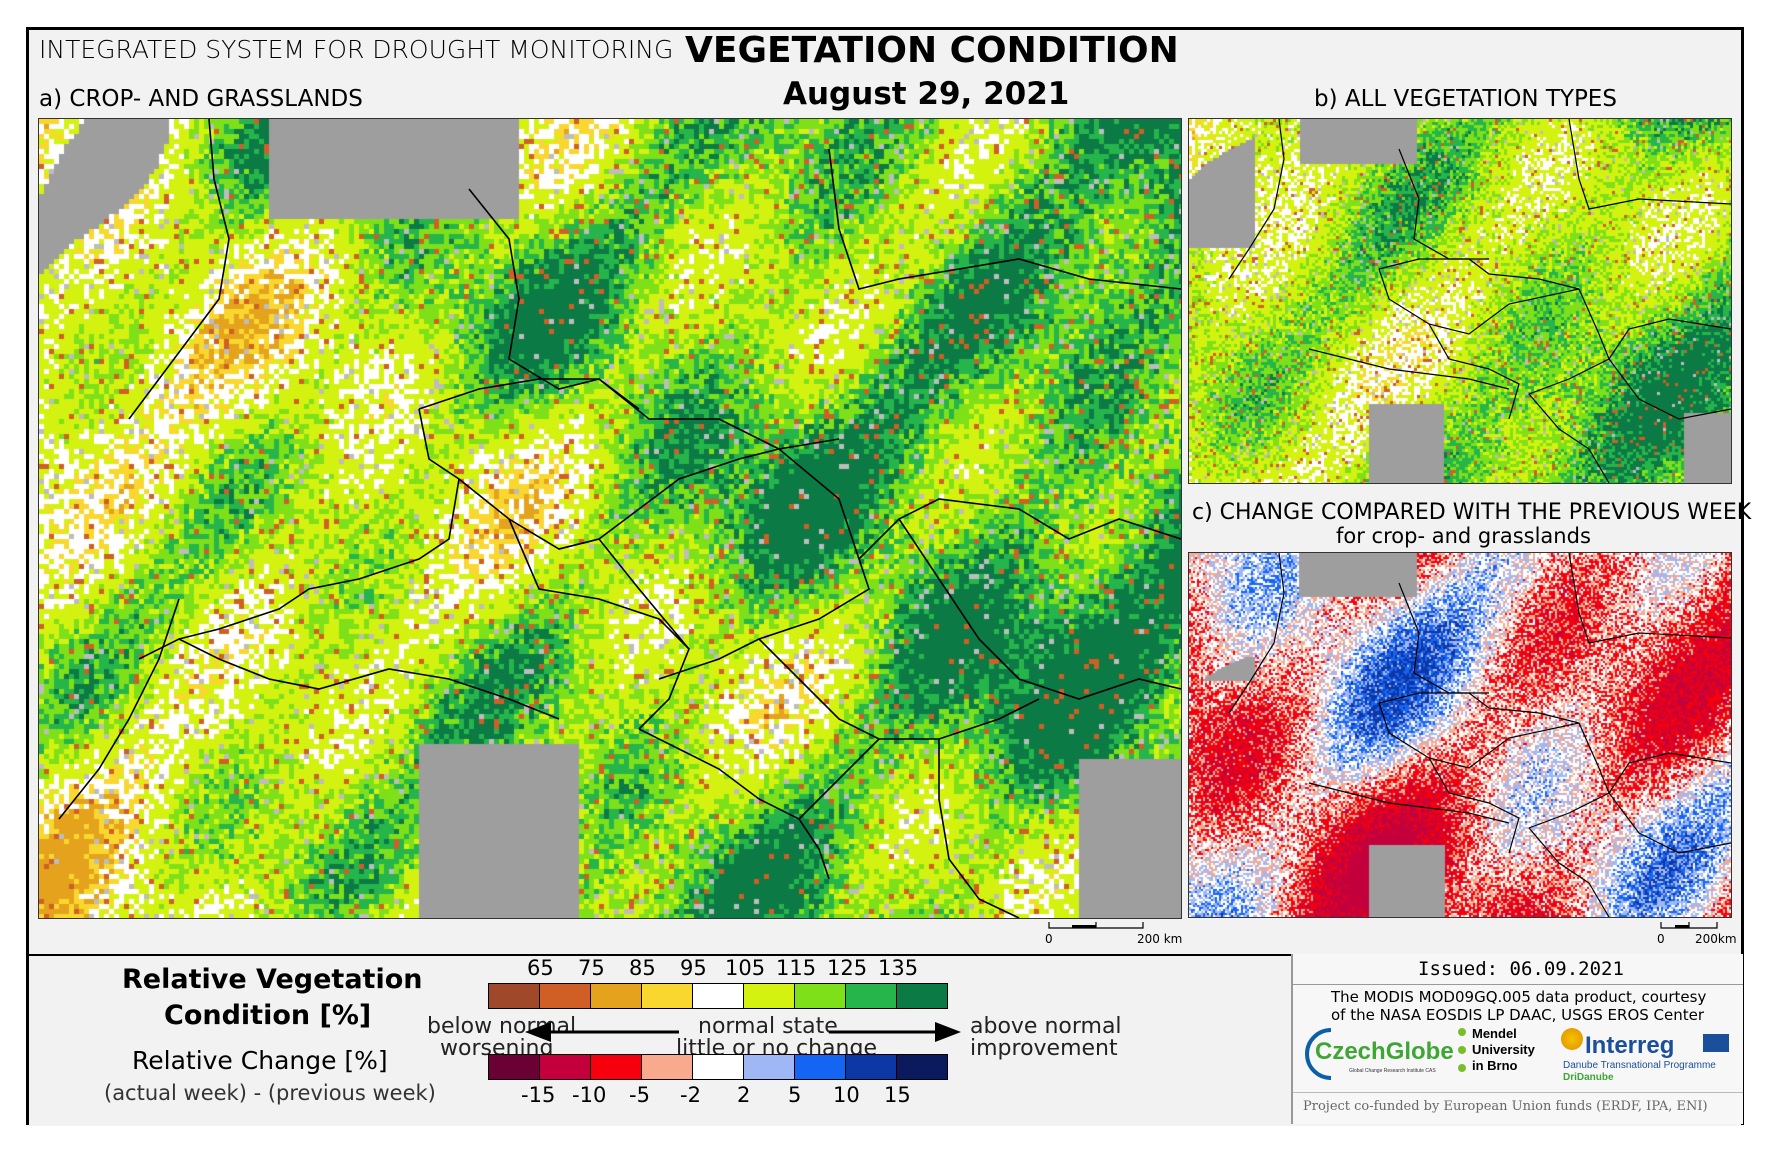 Image resolution: width=1772 pixels, height=1156 pixels. What do you see at coordinates (926, 94) in the screenshot?
I see `figure-date: August 29, 2021` at bounding box center [926, 94].